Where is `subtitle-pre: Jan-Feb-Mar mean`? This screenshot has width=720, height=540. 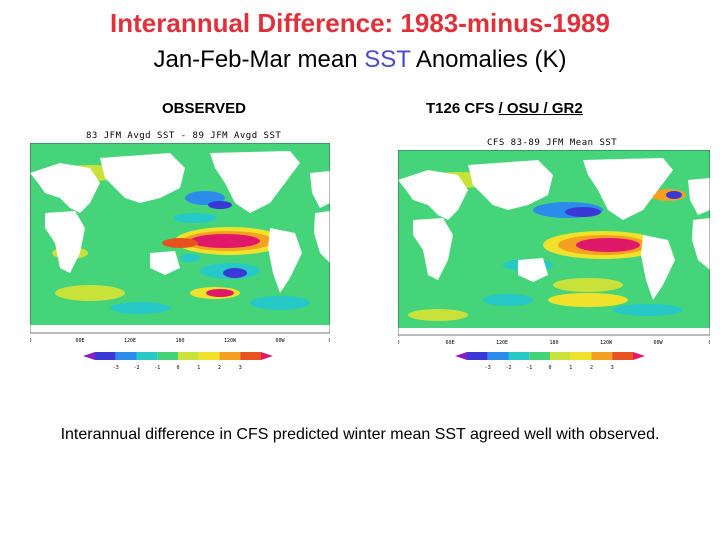 subtitle-pre: Jan-Feb-Mar mean is located at coordinates (259, 59).